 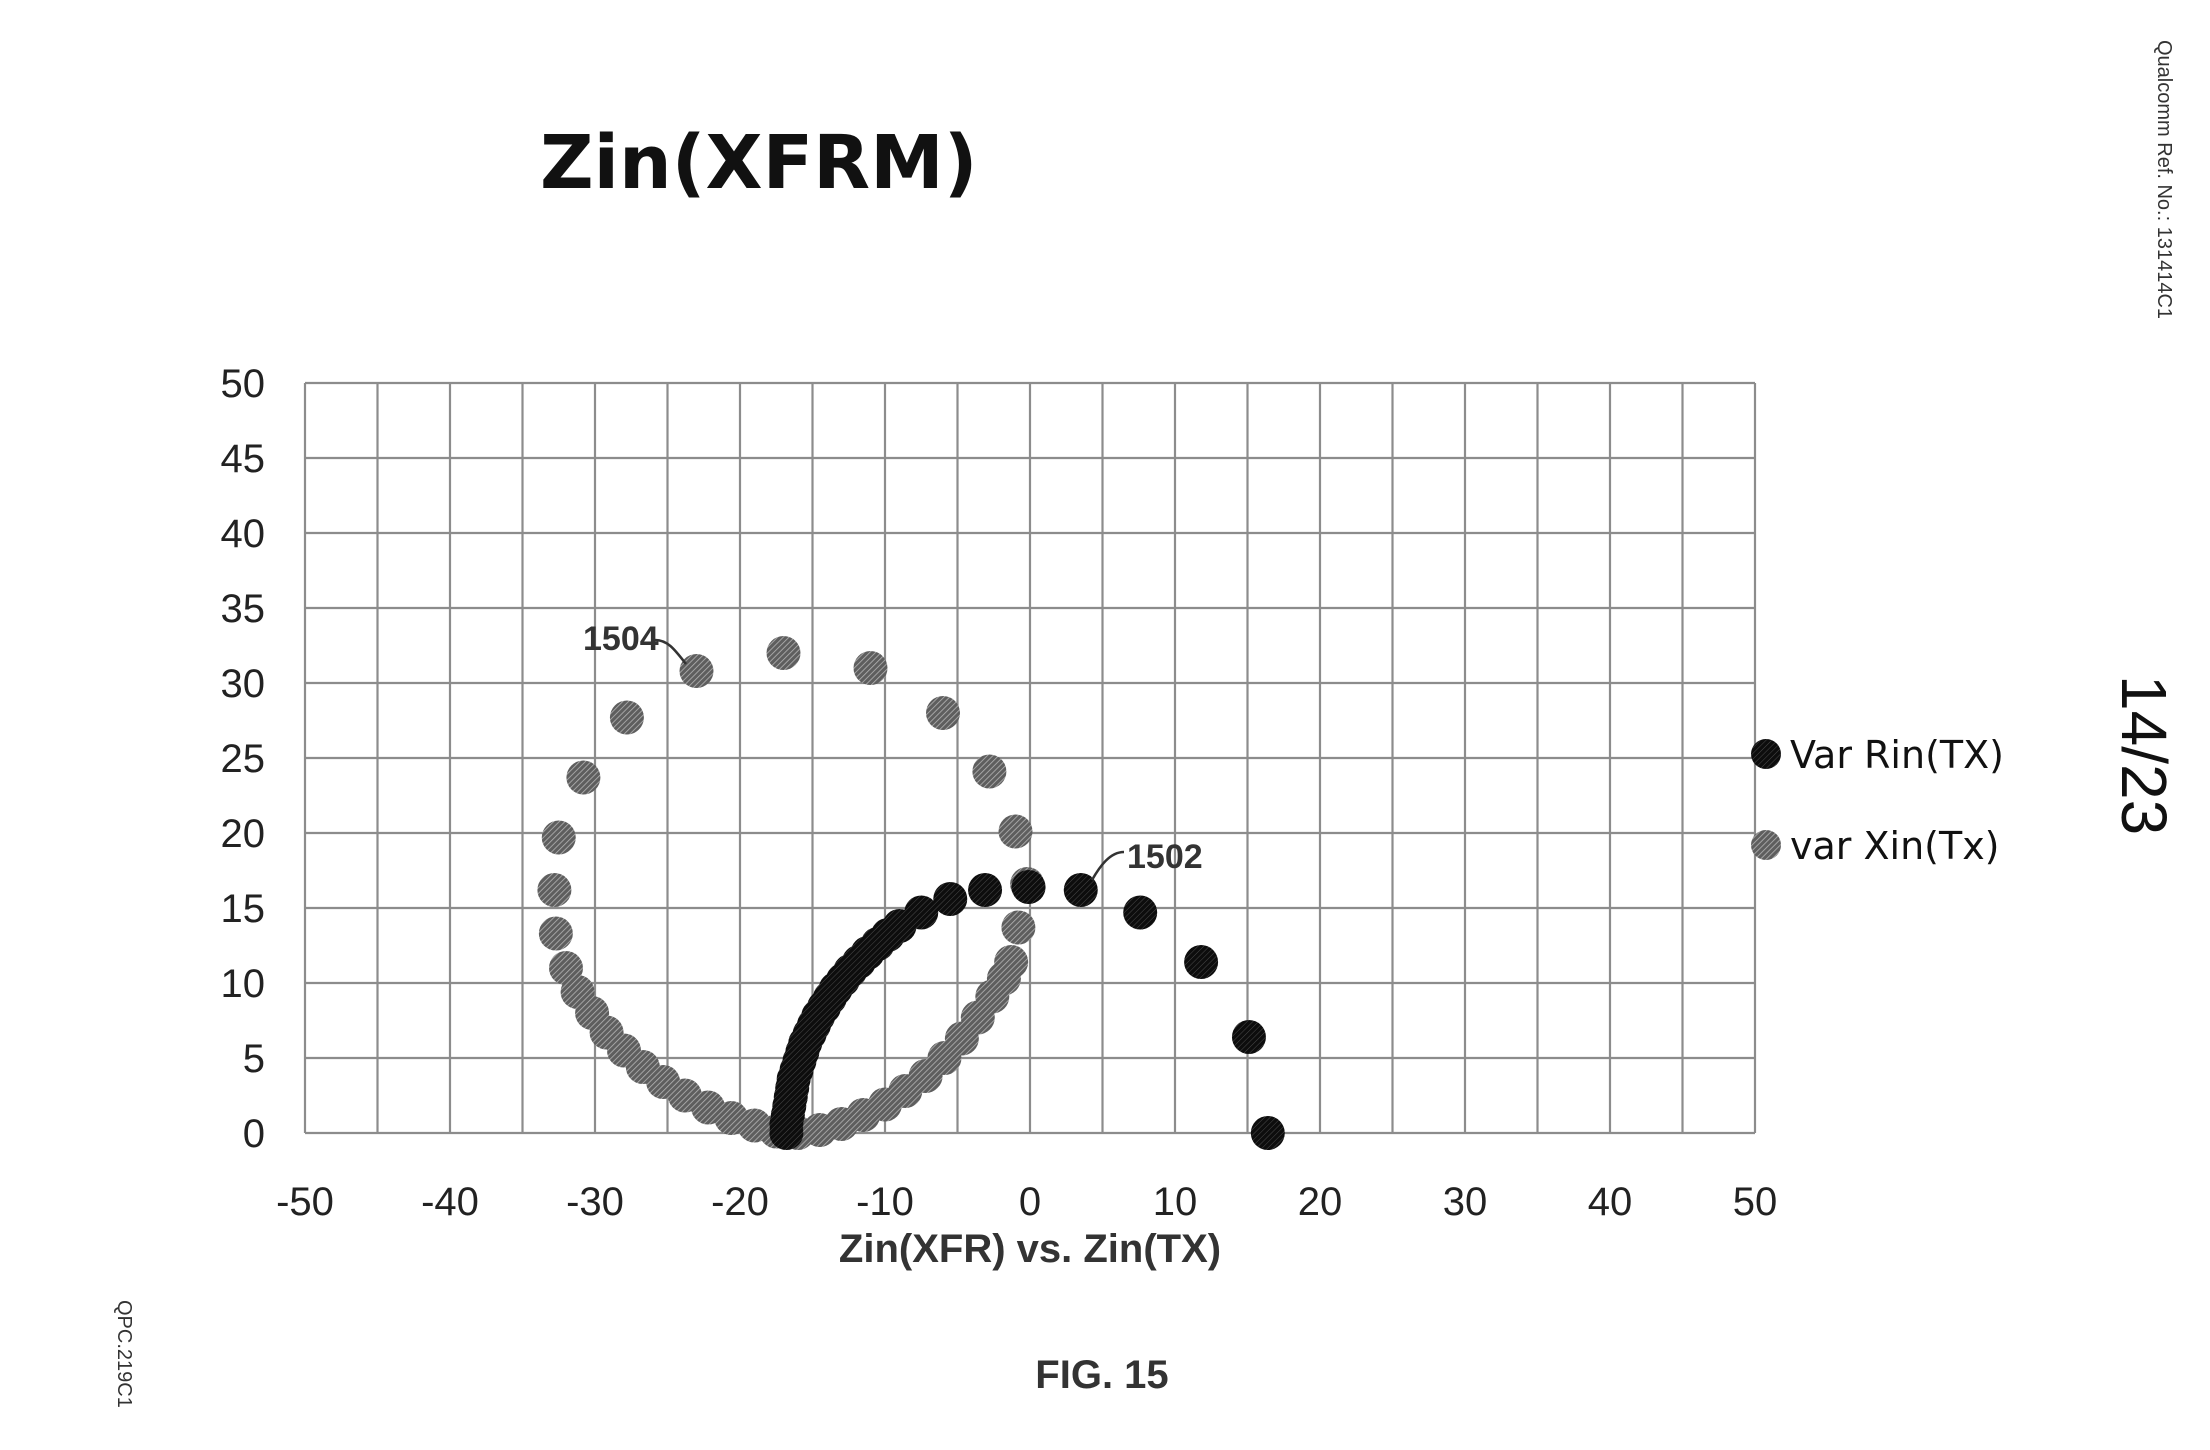 I want to click on y-tick-label: 40, so click(x=243, y=534).